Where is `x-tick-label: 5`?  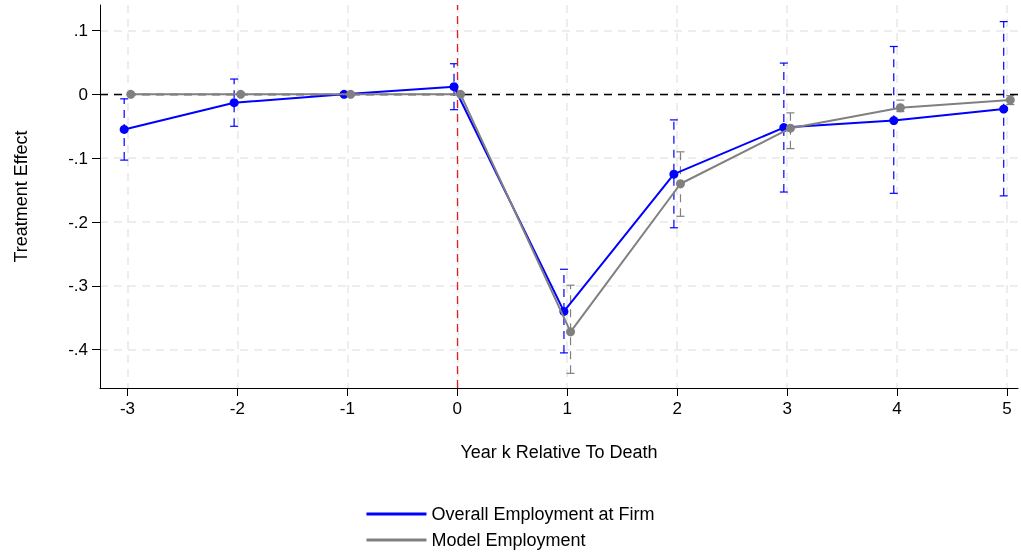 x-tick-label: 5 is located at coordinates (1007, 408).